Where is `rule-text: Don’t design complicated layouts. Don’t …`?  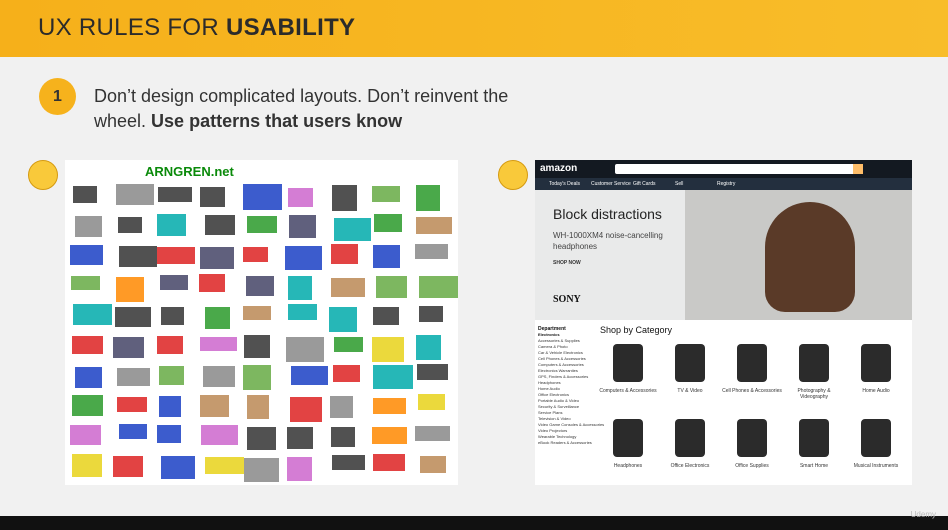
rule-text: Don’t design complicated layouts. Don’t … is located at coordinates (301, 108).